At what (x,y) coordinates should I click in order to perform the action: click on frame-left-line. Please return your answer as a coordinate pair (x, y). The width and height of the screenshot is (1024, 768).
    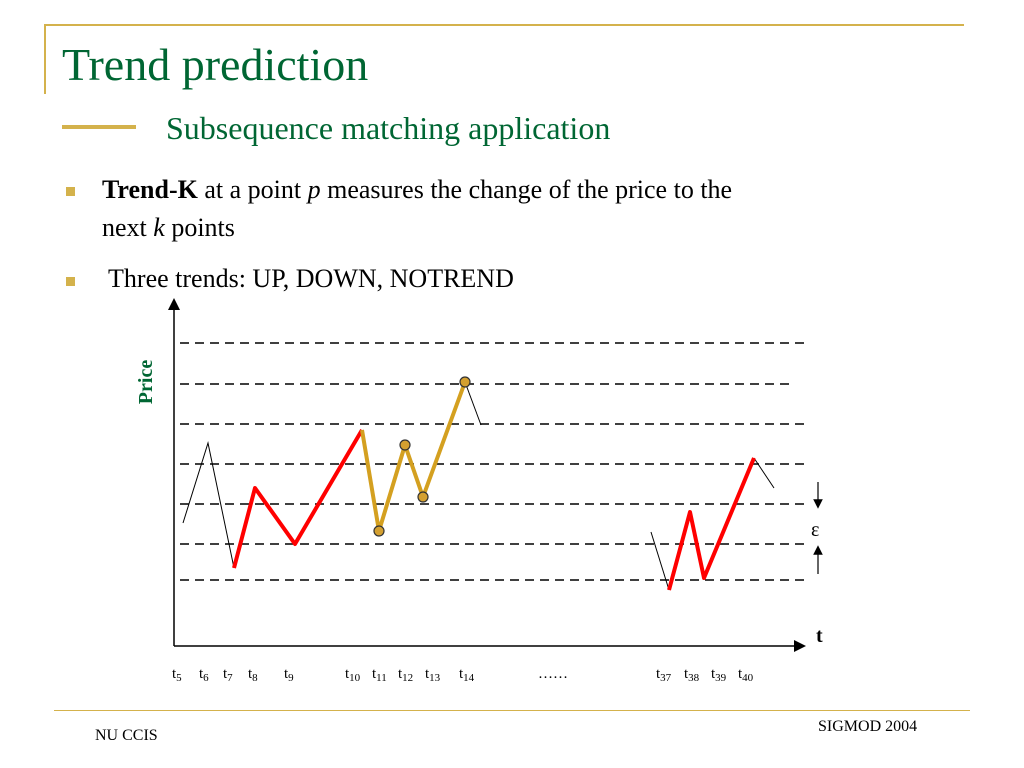
    Looking at the image, I should click on (45, 59).